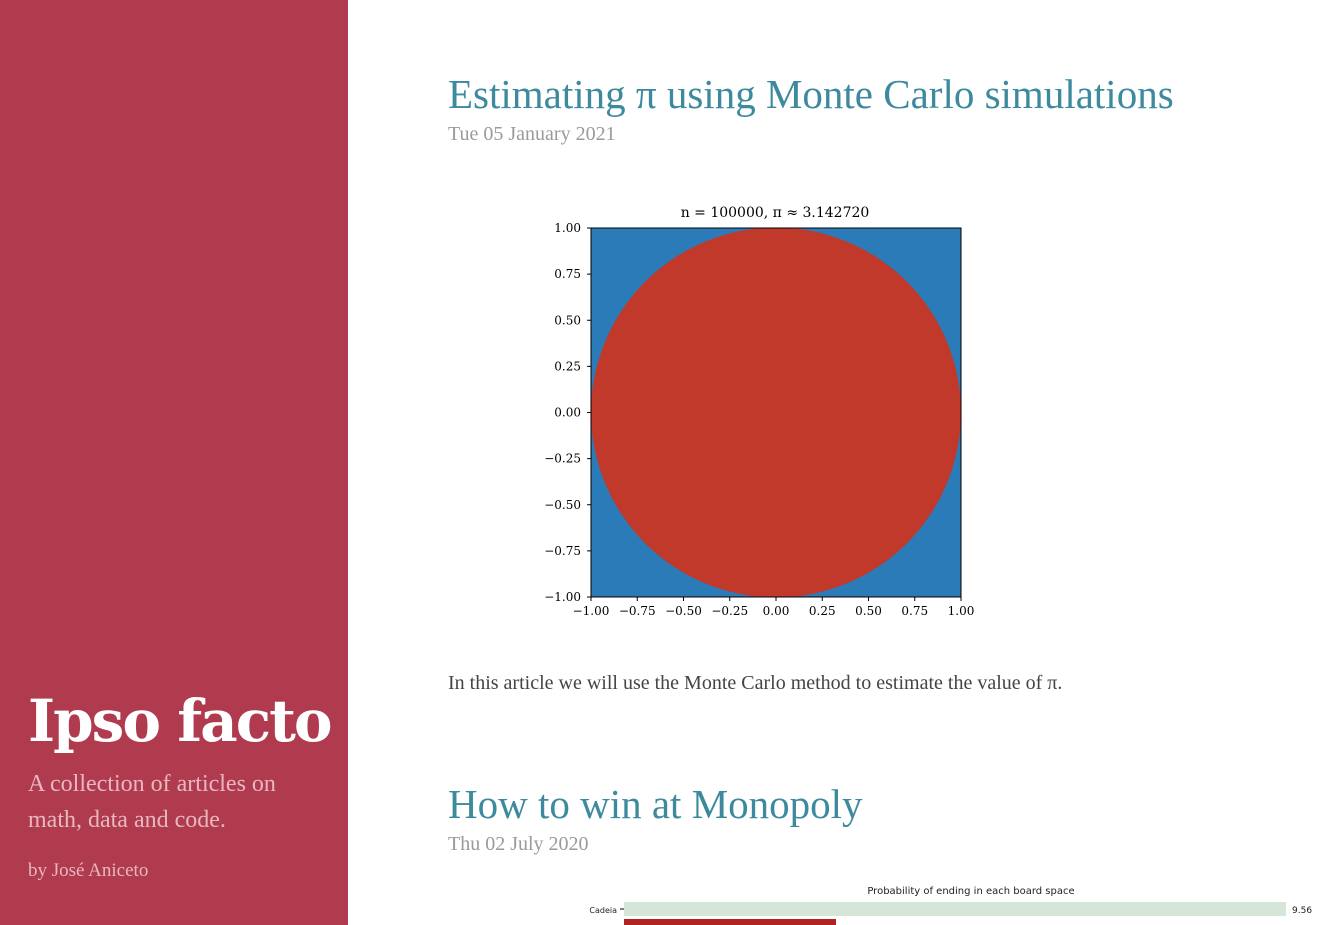  Describe the element at coordinates (775, 213) in the screenshot. I see `chart-title: n = 100000, π ≈ 3.142720` at that location.